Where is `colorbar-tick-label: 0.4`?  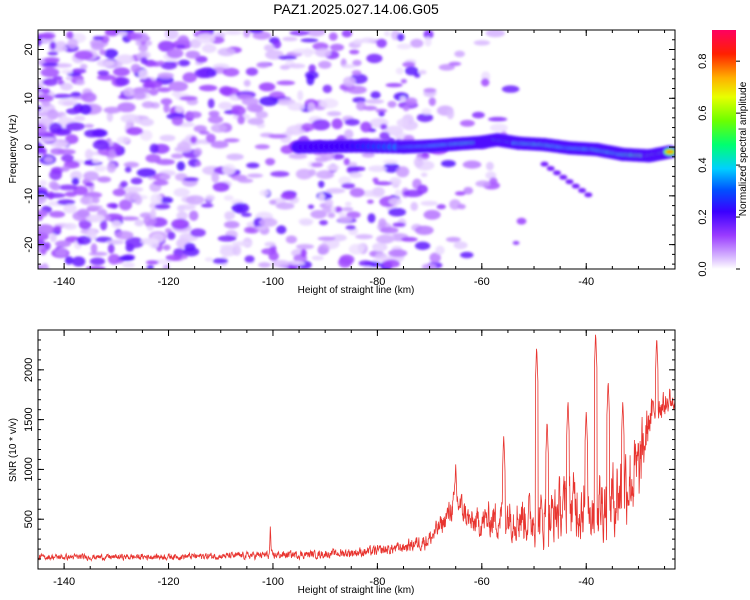
colorbar-tick-label: 0.4 is located at coordinates (703, 164).